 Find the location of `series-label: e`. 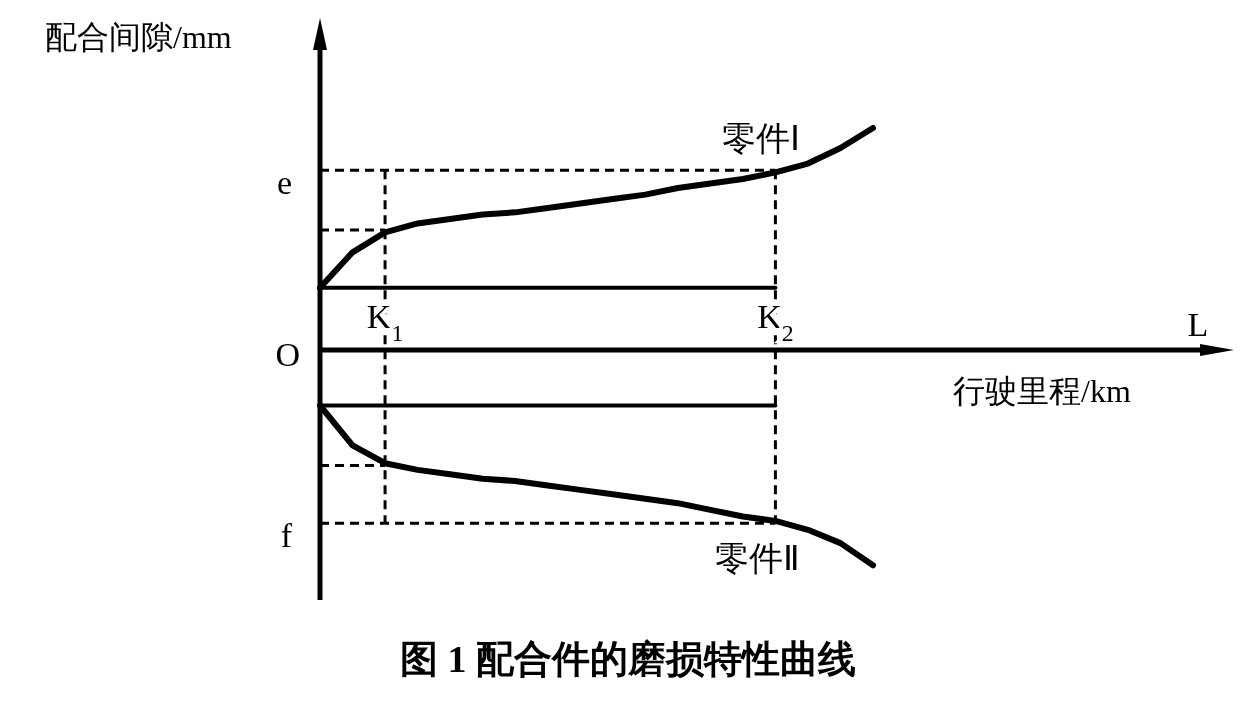

series-label: e is located at coordinates (284, 183).